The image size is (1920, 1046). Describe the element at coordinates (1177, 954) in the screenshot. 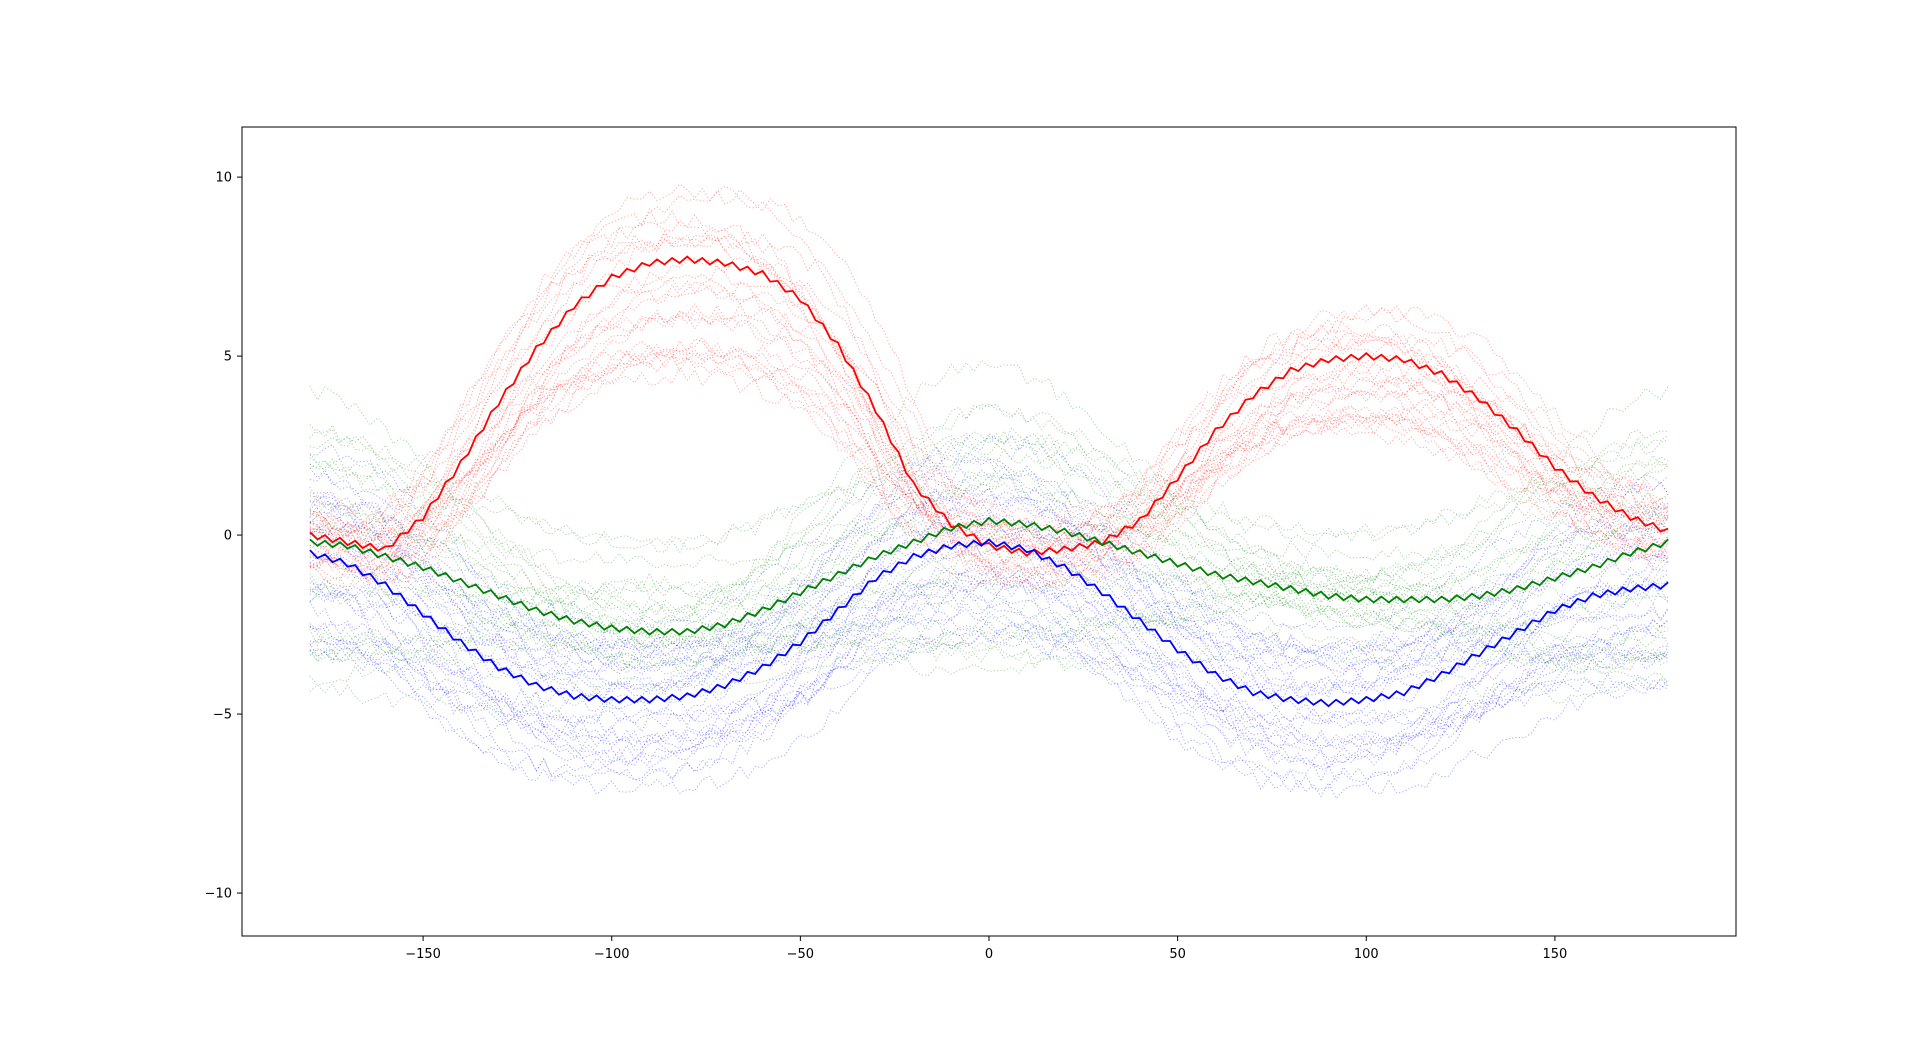

I see `x-tick-label: 50` at that location.